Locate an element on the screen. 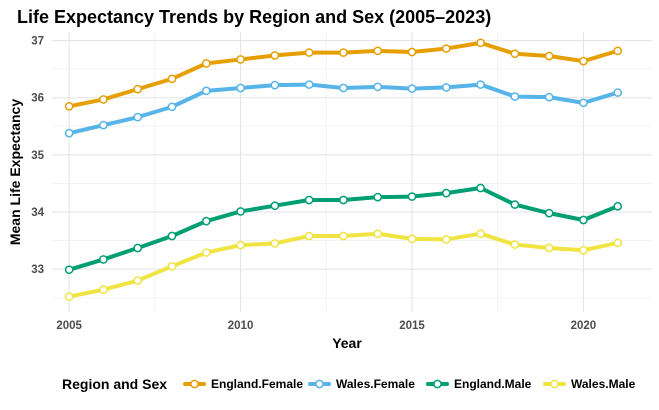 This screenshot has height=410, width=659. legend-item: England.Male is located at coordinates (479, 384).